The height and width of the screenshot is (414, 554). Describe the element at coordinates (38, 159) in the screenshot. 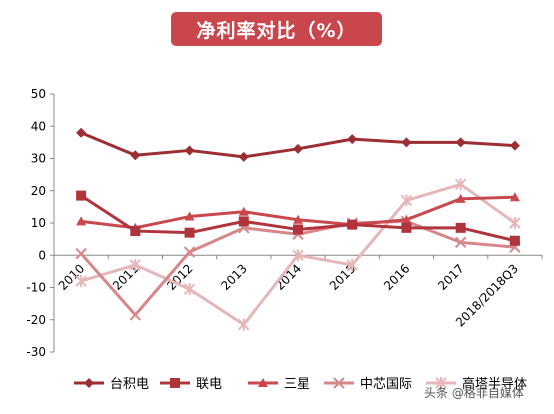

I see `y-tick-label: 30` at that location.